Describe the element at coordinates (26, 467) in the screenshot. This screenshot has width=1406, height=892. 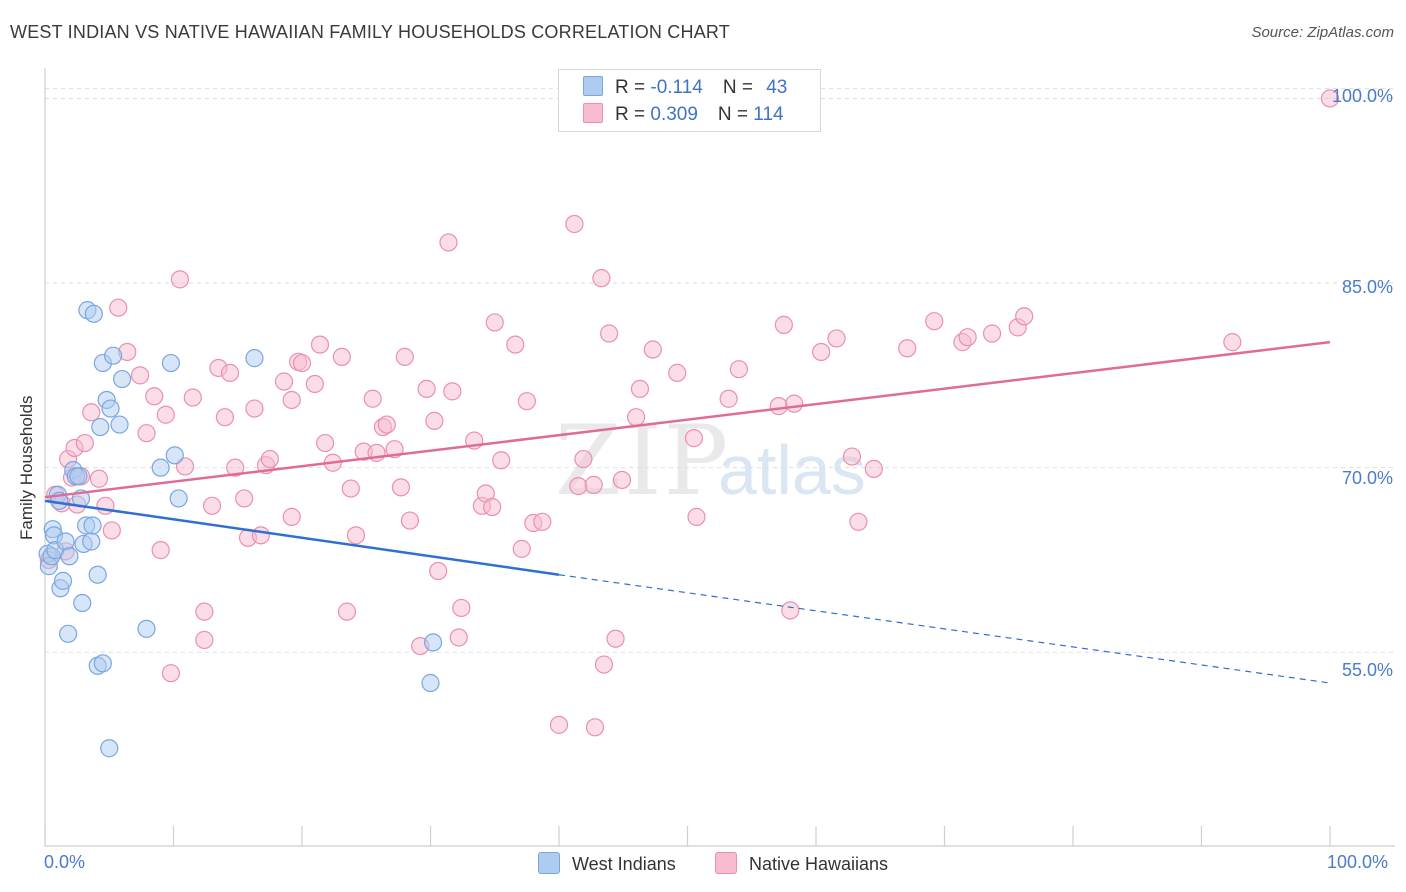
I see `y-axis-label: Family Households` at that location.